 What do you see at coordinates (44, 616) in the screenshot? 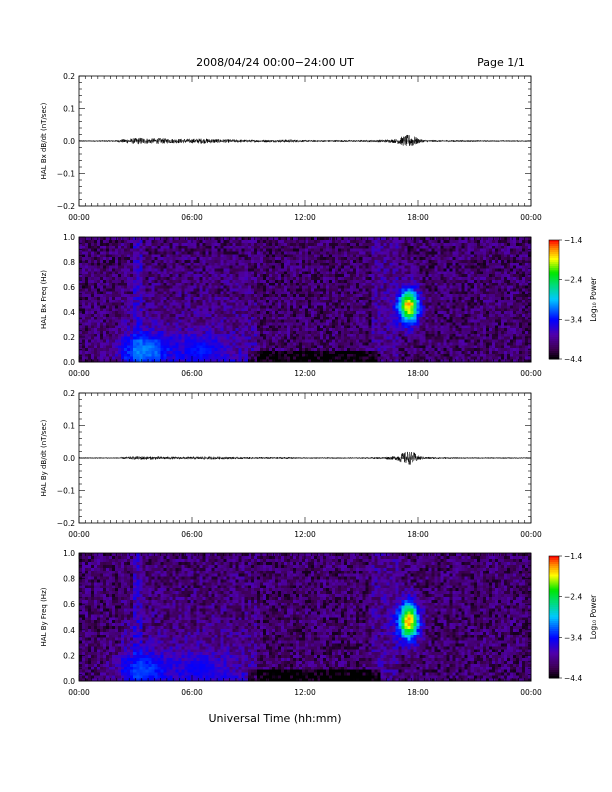
I see `y-axis-label: HAL By Freq (Hz)` at bounding box center [44, 616].